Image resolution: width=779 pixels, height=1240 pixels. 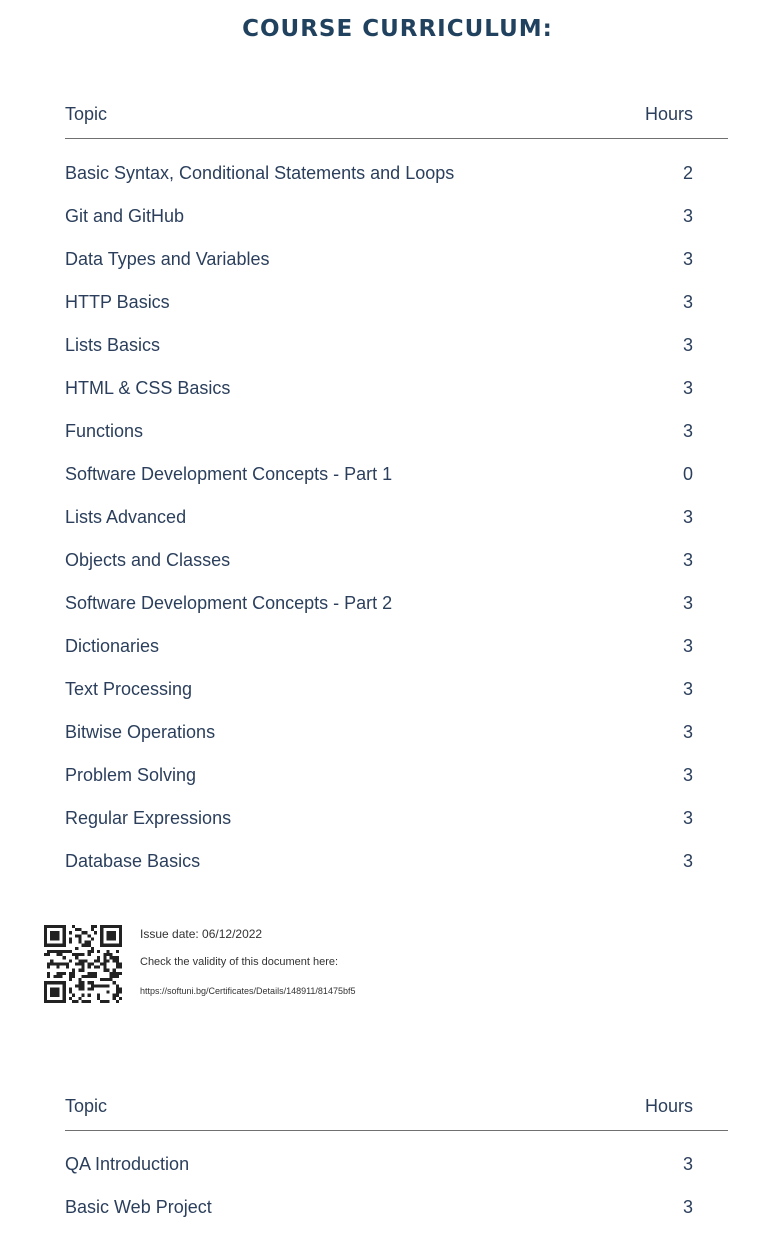 What do you see at coordinates (140, 732) in the screenshot?
I see `row-topic: Bitwise Operations` at bounding box center [140, 732].